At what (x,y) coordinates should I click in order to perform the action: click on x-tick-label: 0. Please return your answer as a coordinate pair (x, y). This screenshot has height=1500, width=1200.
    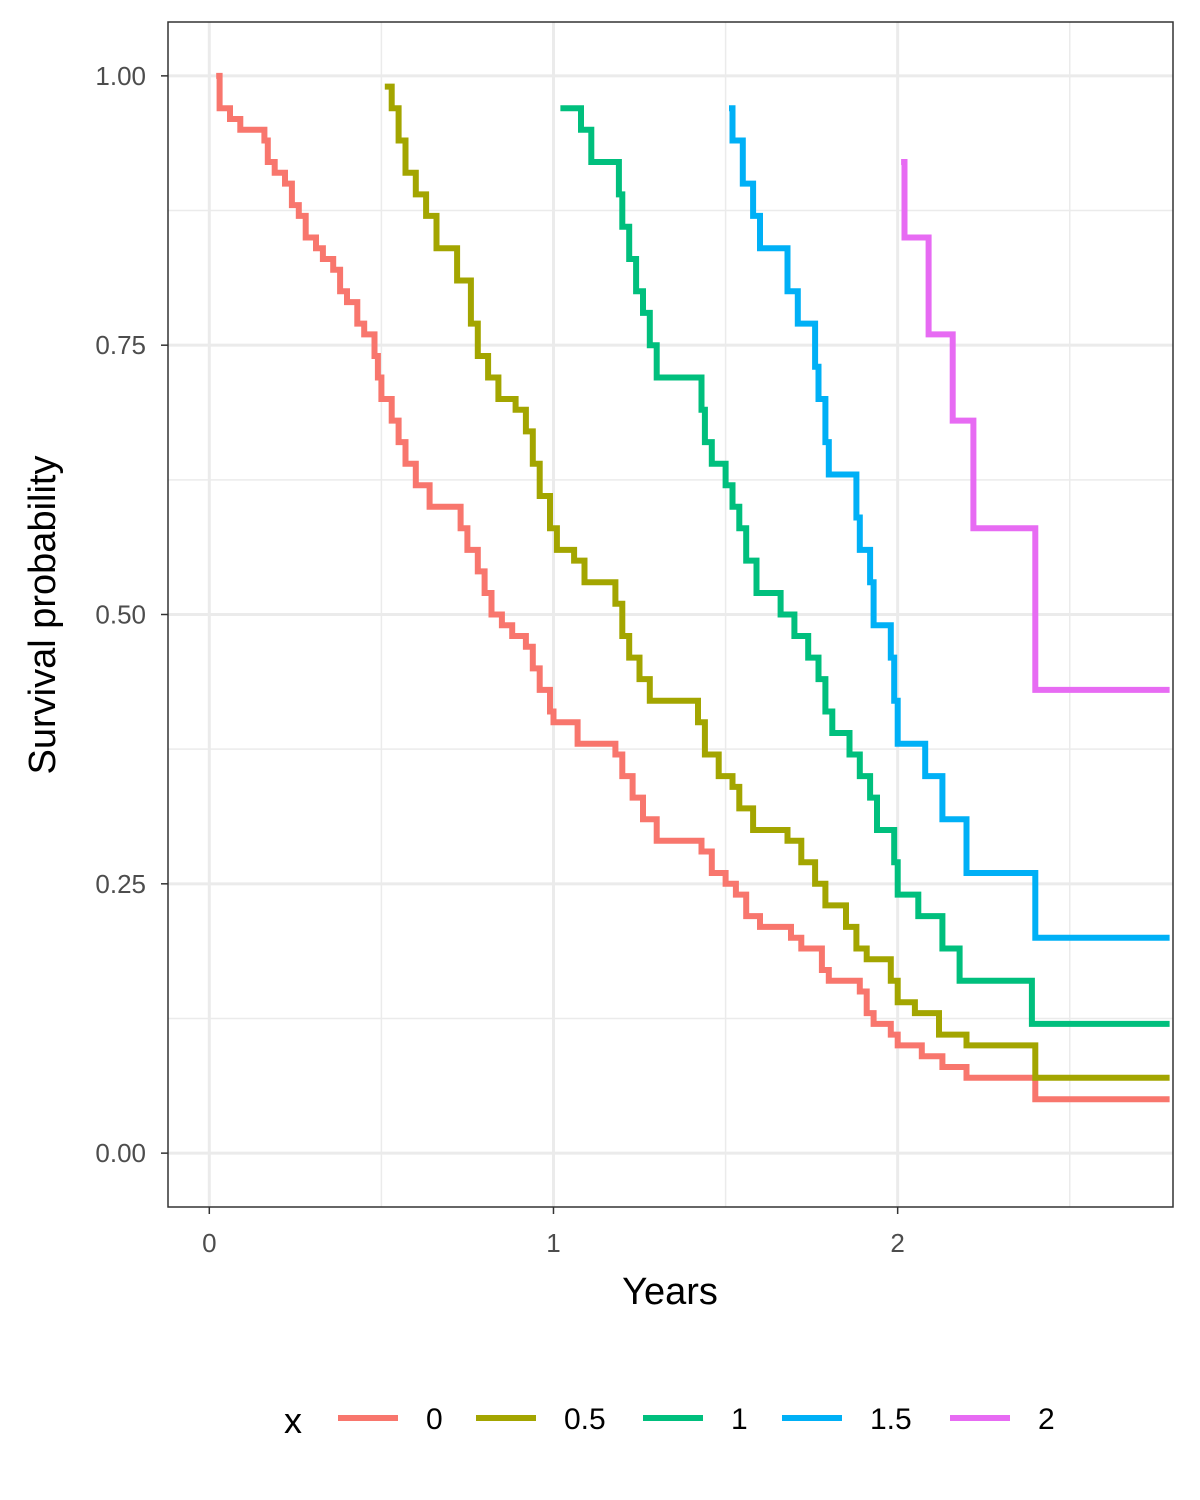
    Looking at the image, I should click on (209, 1243).